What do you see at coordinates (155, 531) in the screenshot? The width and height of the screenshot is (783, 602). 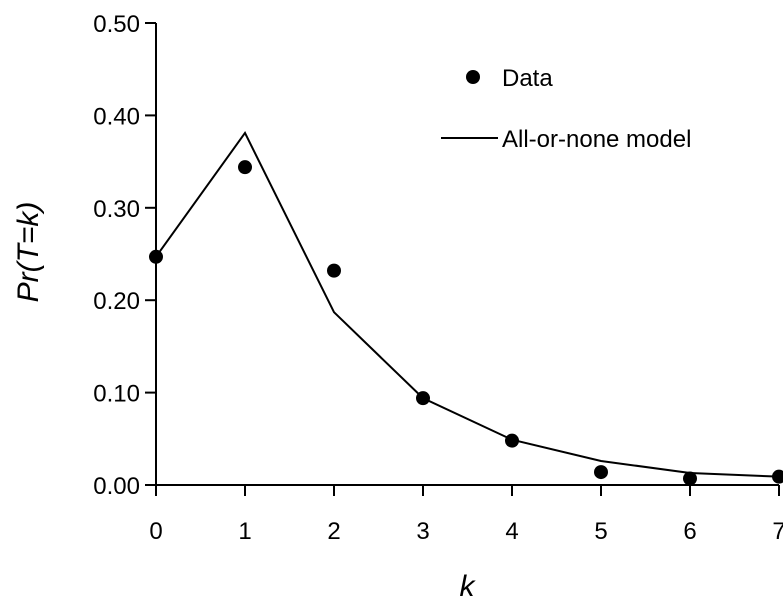 I see `x-tick-label: 0` at bounding box center [155, 531].